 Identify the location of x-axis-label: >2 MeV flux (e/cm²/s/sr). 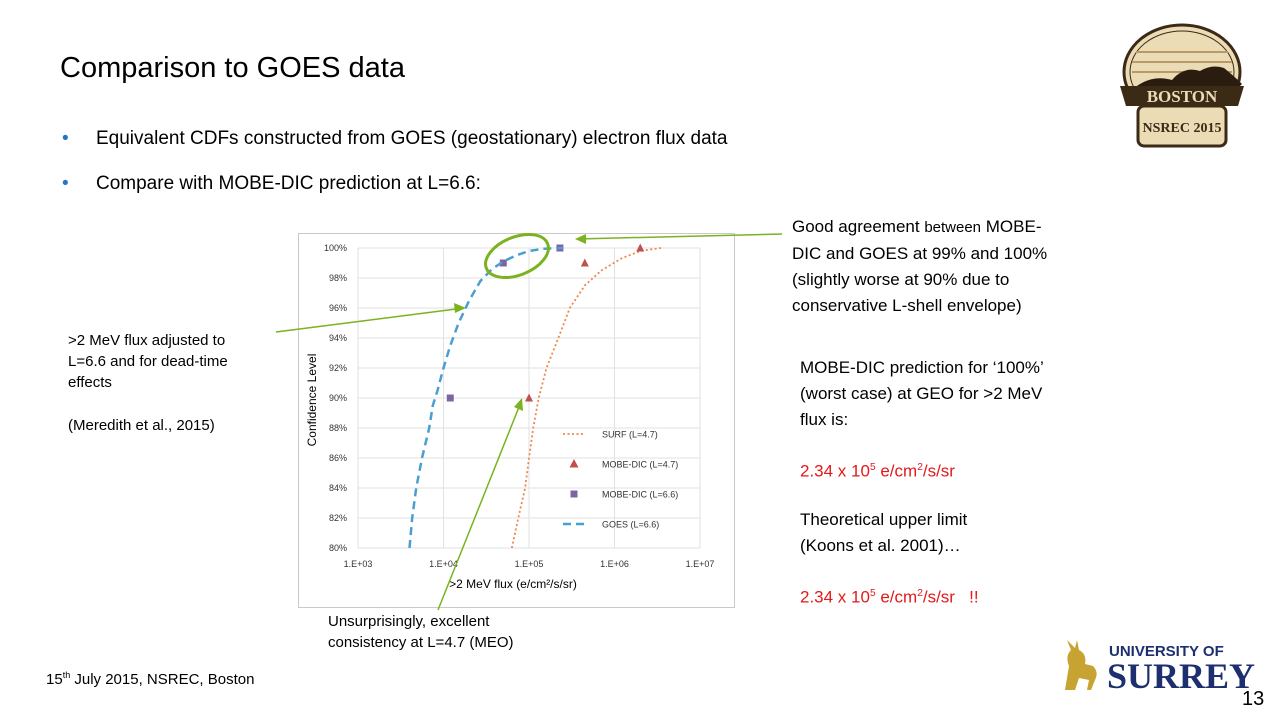
(513, 584).